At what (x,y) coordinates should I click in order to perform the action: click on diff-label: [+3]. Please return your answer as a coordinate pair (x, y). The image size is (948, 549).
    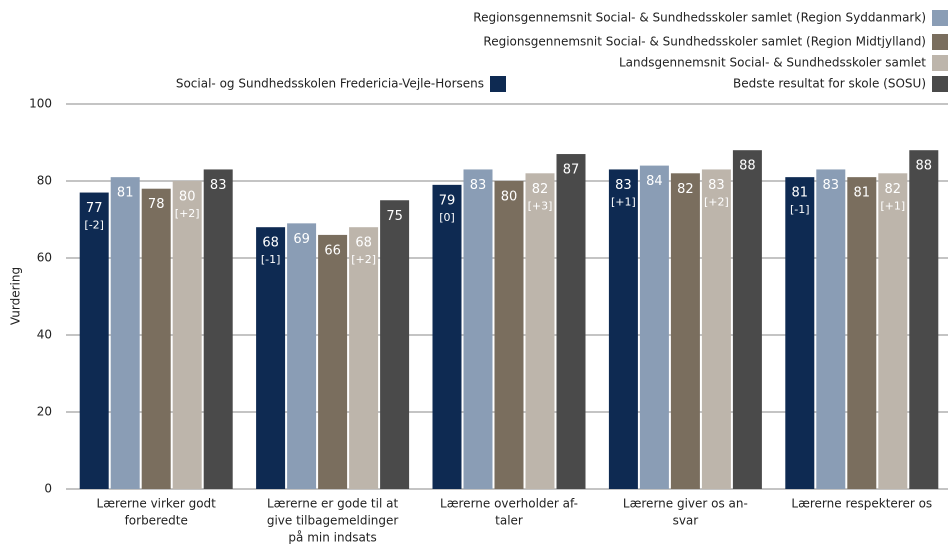
    Looking at the image, I should click on (540, 205).